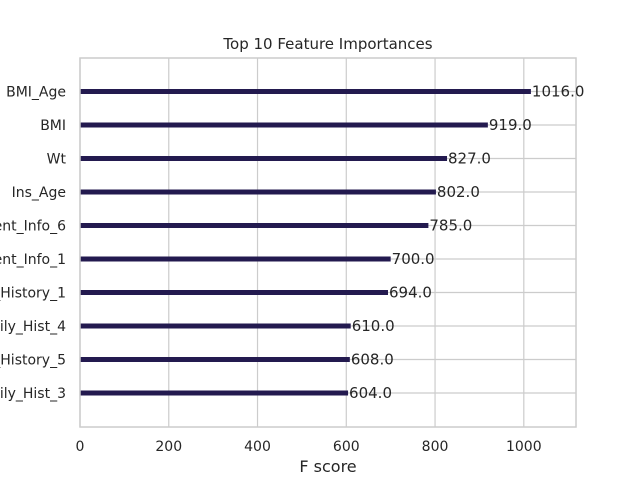 The height and width of the screenshot is (480, 640). What do you see at coordinates (80, 447) in the screenshot?
I see `x-tick-label: 0` at bounding box center [80, 447].